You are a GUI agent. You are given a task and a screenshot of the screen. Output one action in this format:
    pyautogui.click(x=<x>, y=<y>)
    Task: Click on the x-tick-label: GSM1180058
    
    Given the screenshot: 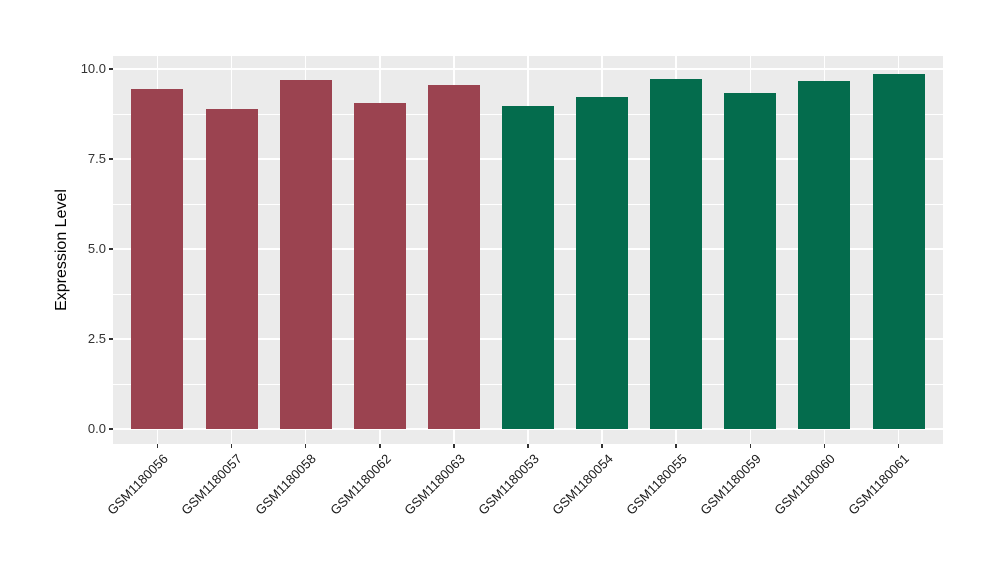 What is the action you would take?
    pyautogui.click(x=286, y=484)
    